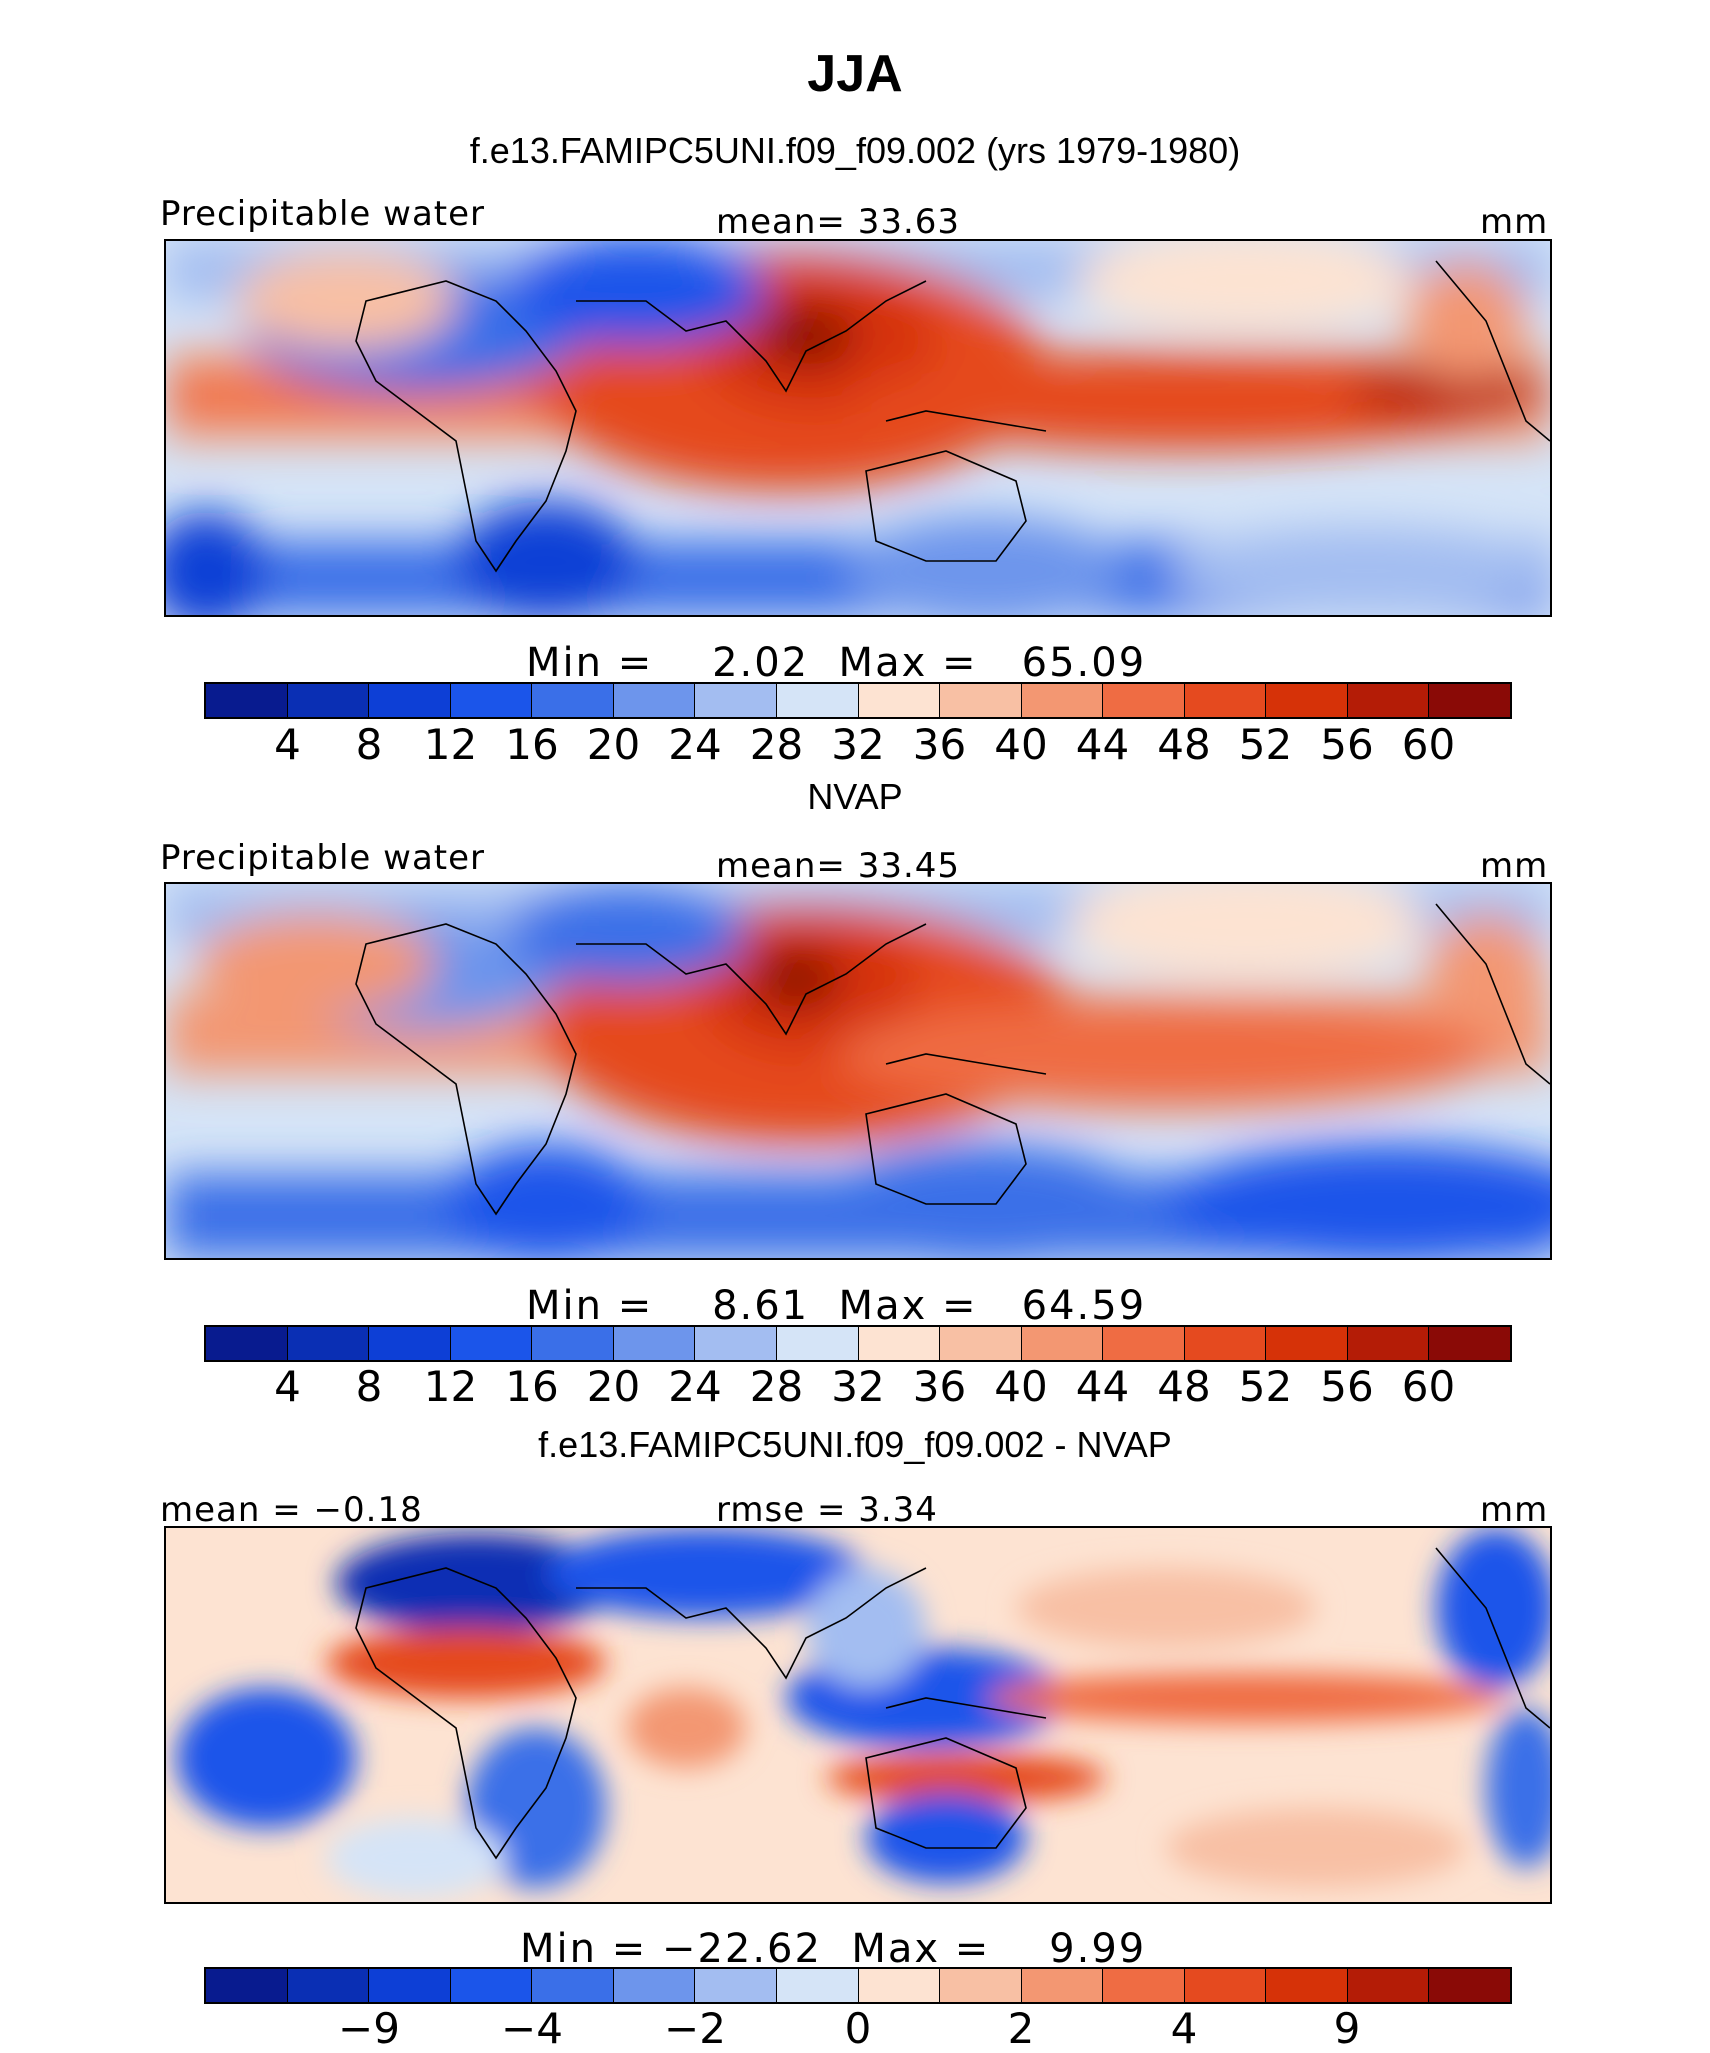 This screenshot has width=1710, height=2053. I want to click on colorbar-tick-label: −9, so click(369, 2028).